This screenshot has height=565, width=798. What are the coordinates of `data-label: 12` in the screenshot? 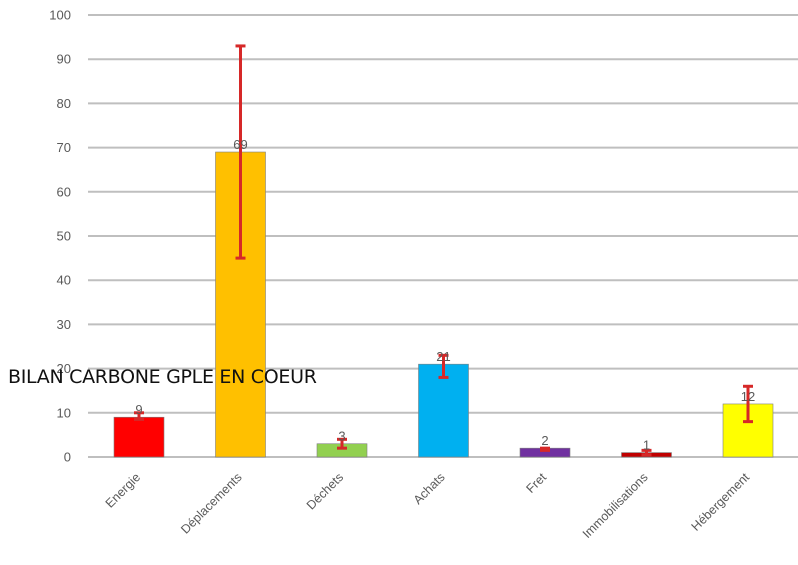 It's located at (748, 396).